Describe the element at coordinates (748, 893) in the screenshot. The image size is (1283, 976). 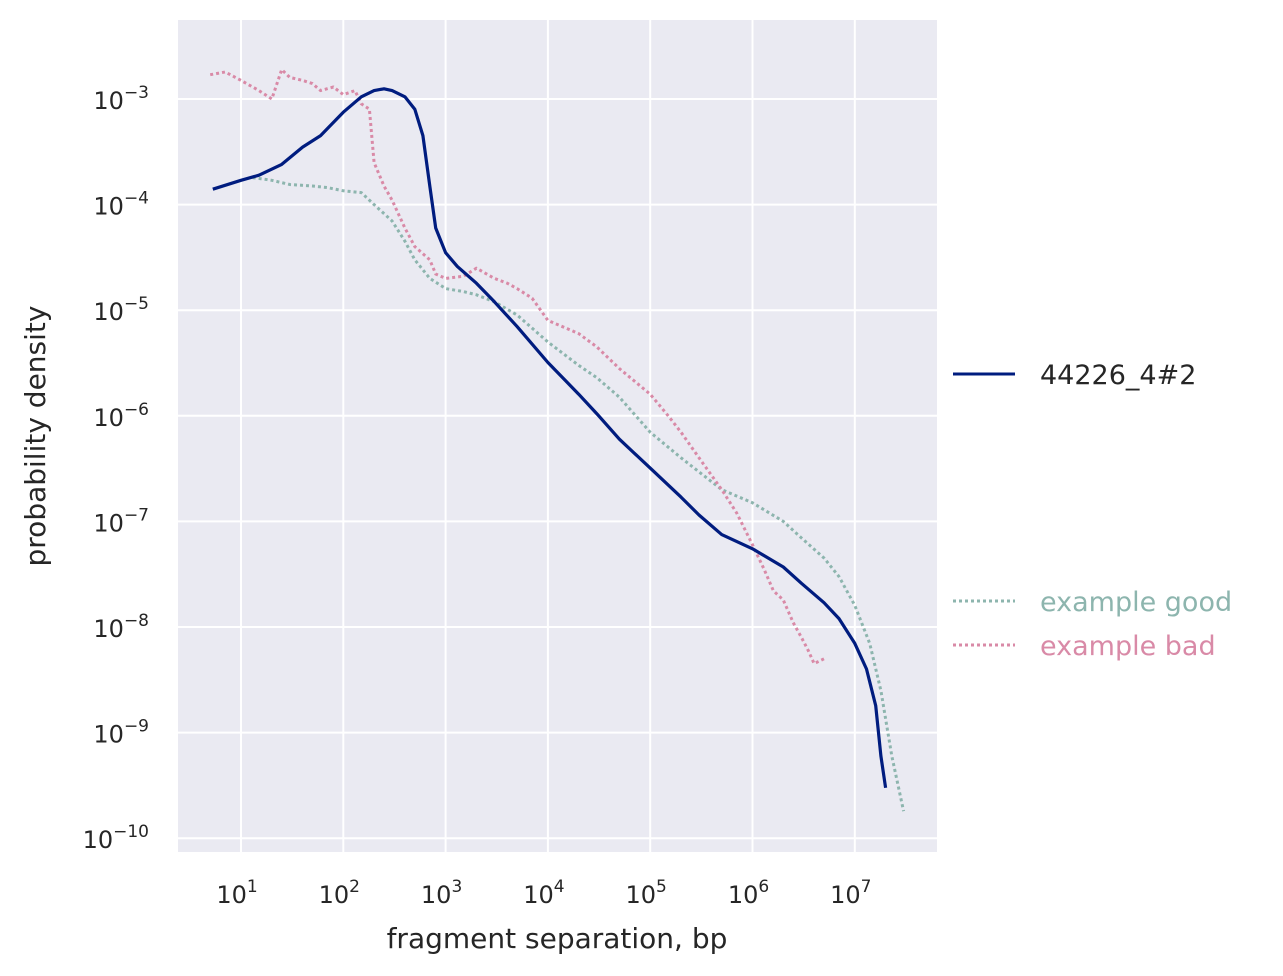
I see `x-tick-label: 10⁶` at that location.